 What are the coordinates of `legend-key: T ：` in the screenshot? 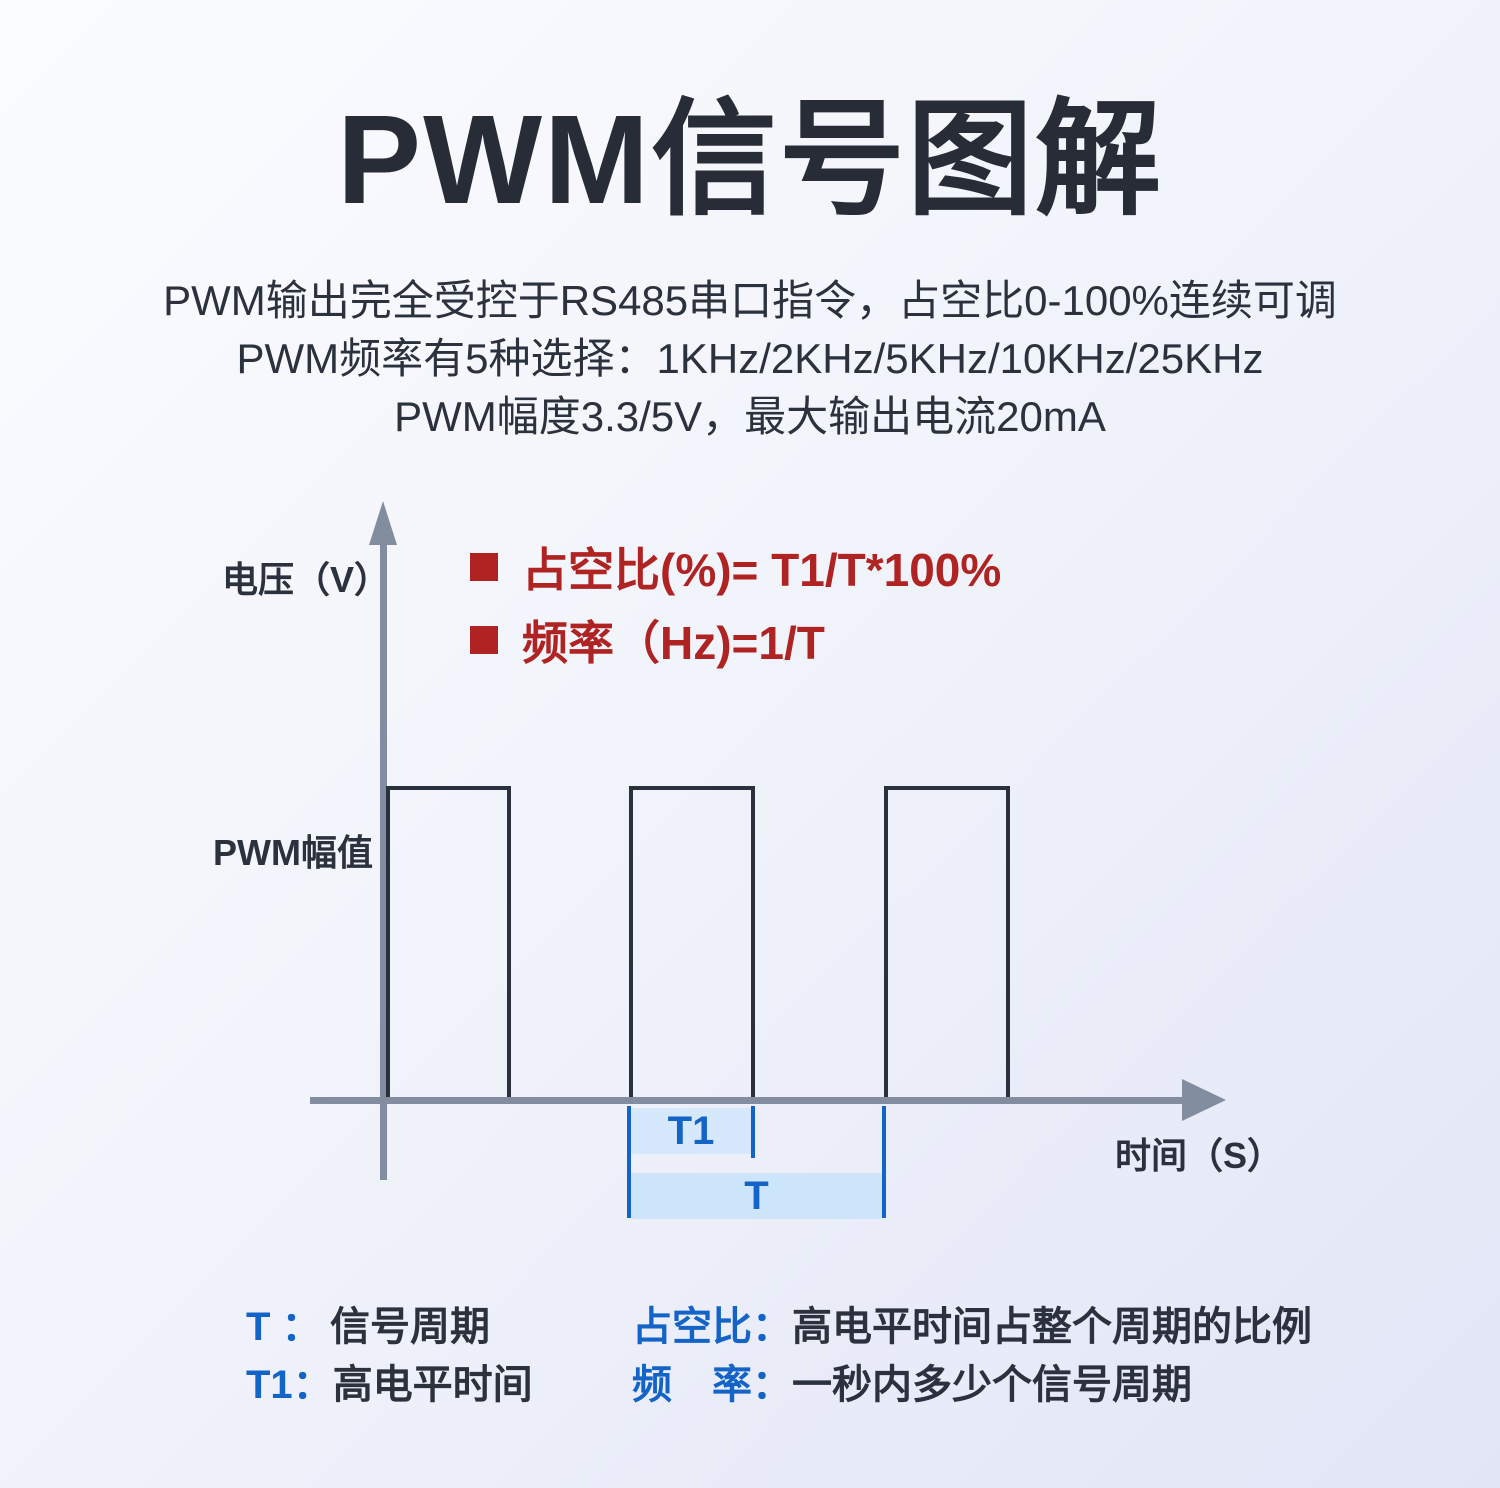 It's located at (284, 1327).